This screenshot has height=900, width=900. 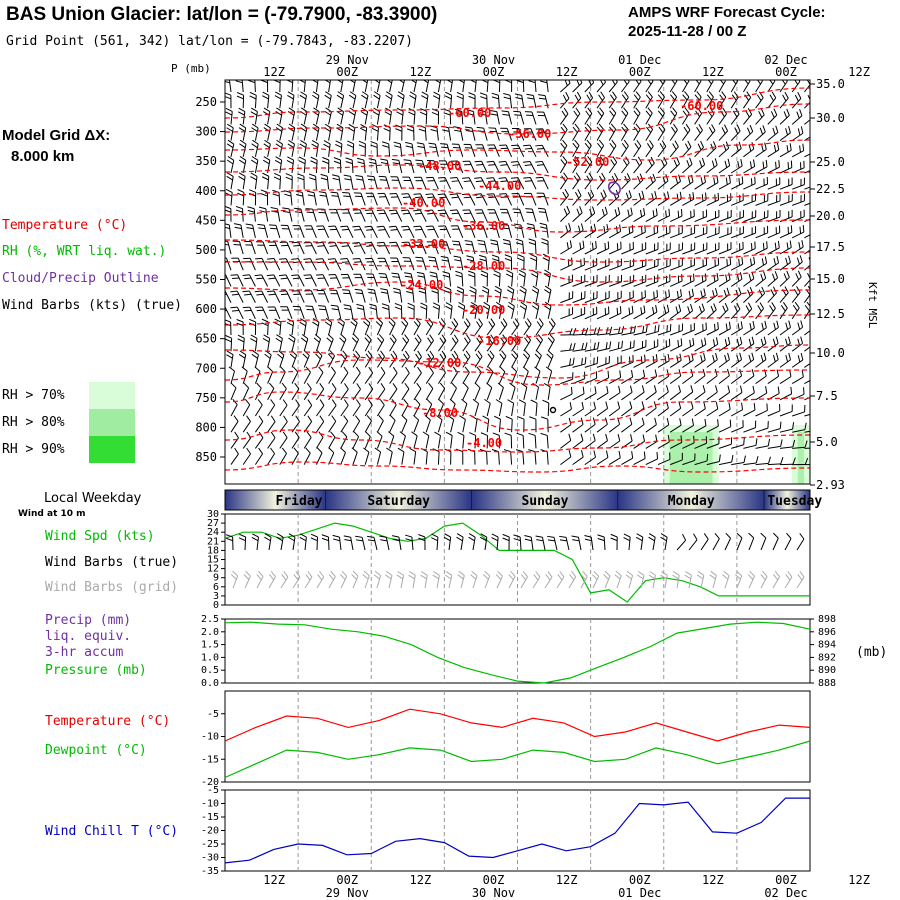 I want to click on weekday-band-segment, so click(x=691, y=500).